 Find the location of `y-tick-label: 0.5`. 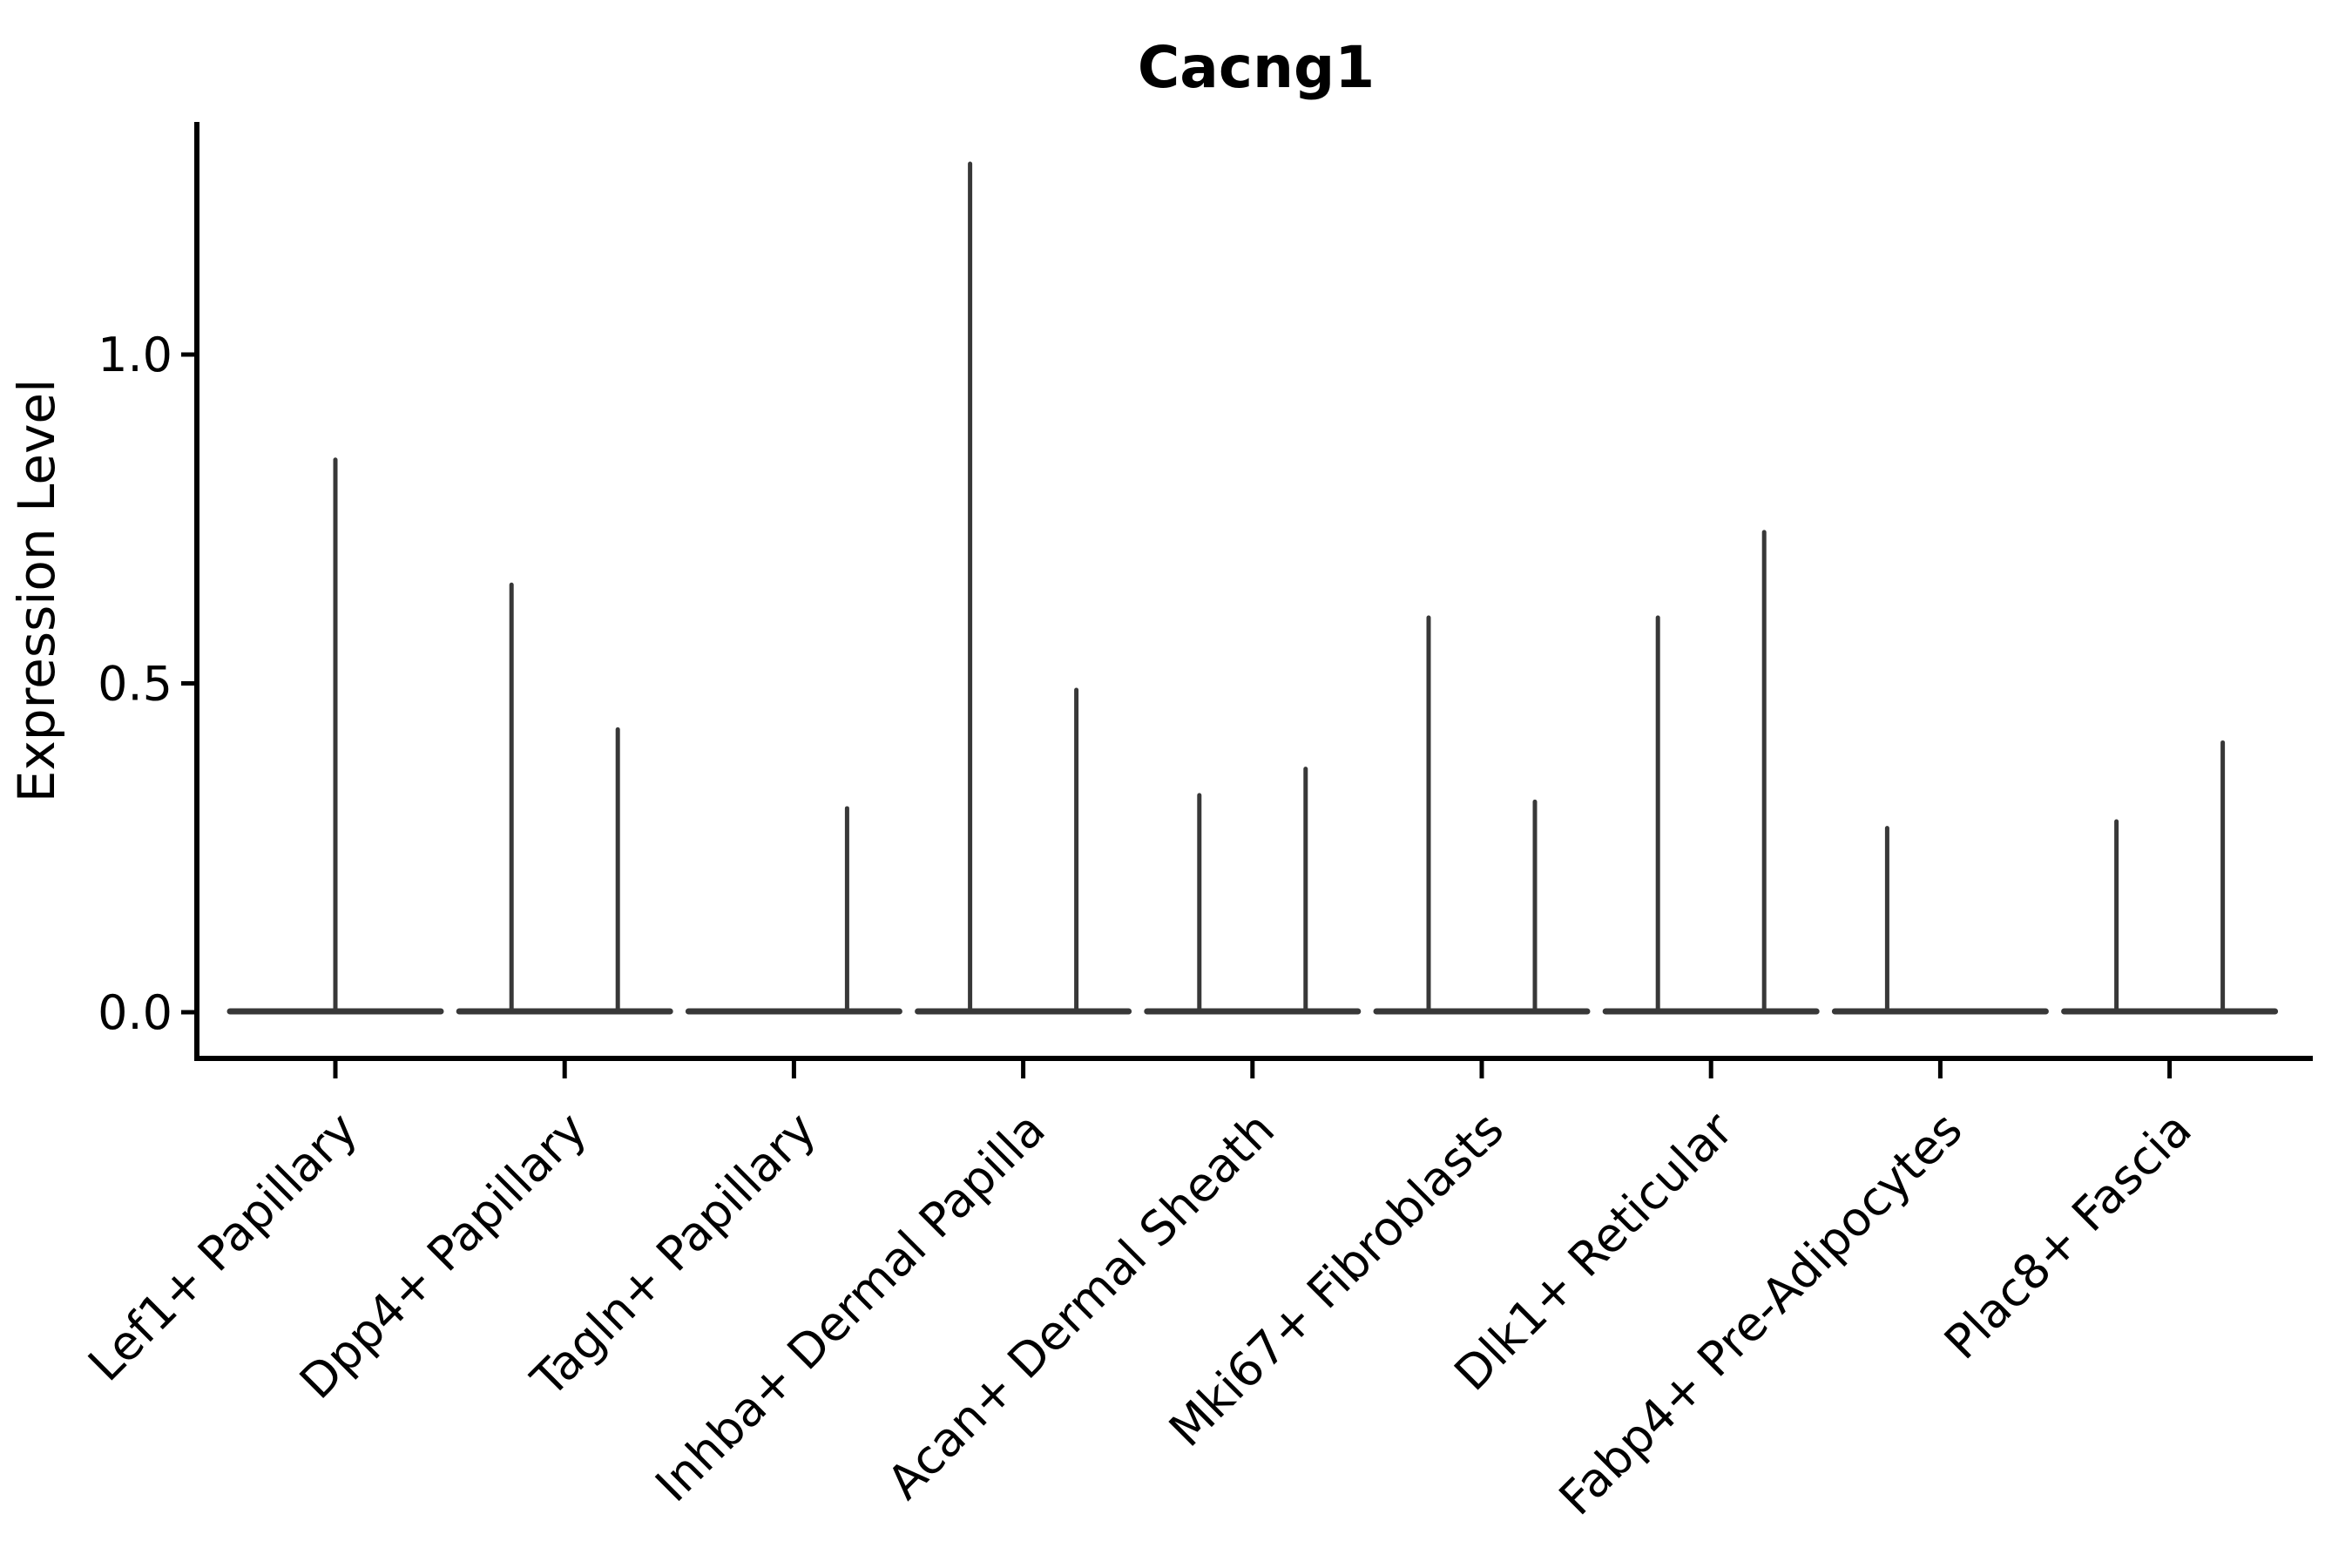

y-tick-label: 0.5 is located at coordinates (135, 684).